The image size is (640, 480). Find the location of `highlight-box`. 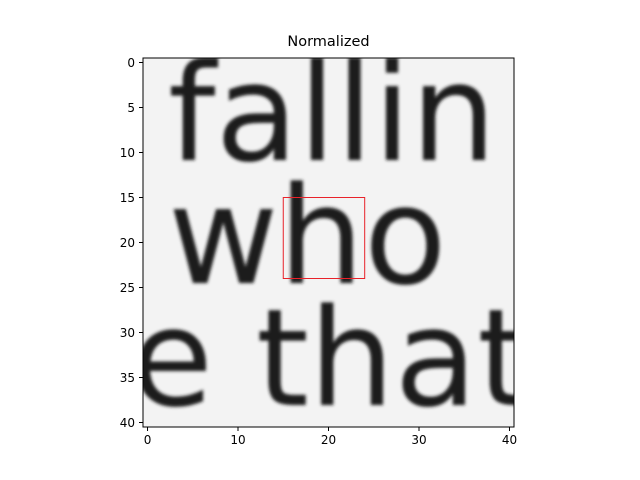

highlight-box is located at coordinates (324, 238).